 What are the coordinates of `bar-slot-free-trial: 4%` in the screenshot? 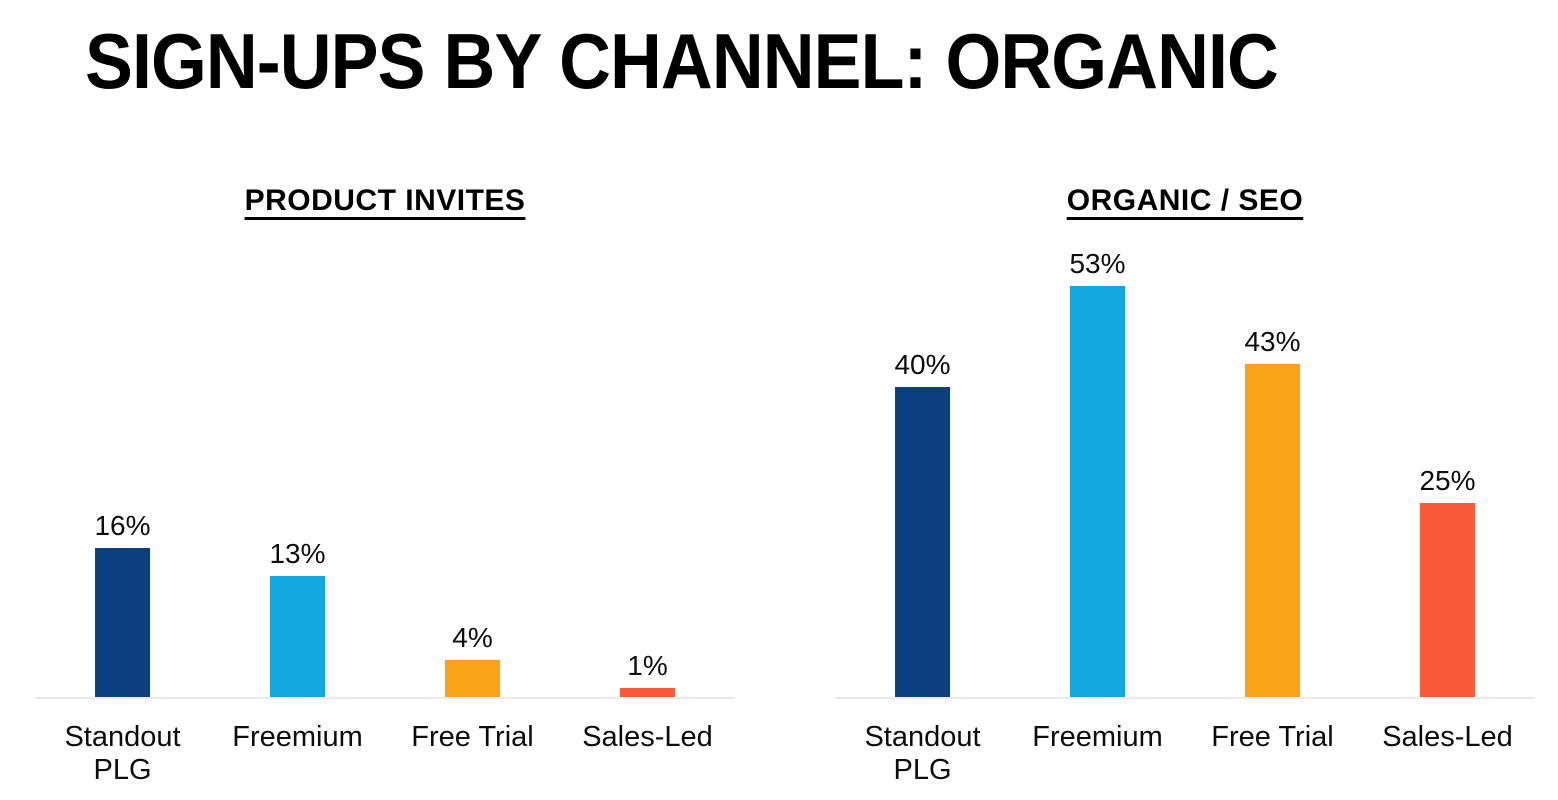 It's located at (472, 659).